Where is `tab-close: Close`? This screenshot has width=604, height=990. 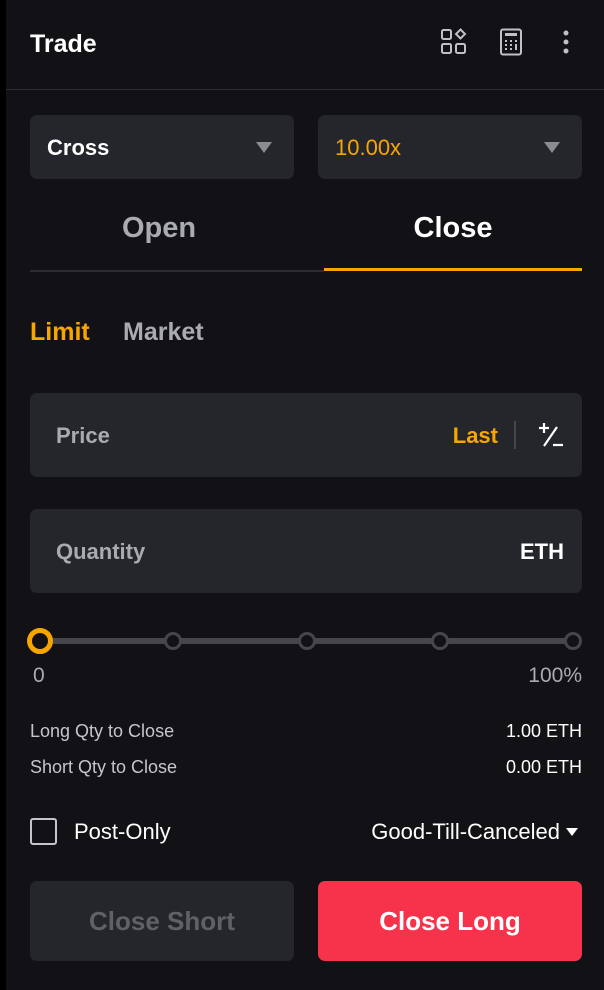
tab-close: Close is located at coordinates (453, 228).